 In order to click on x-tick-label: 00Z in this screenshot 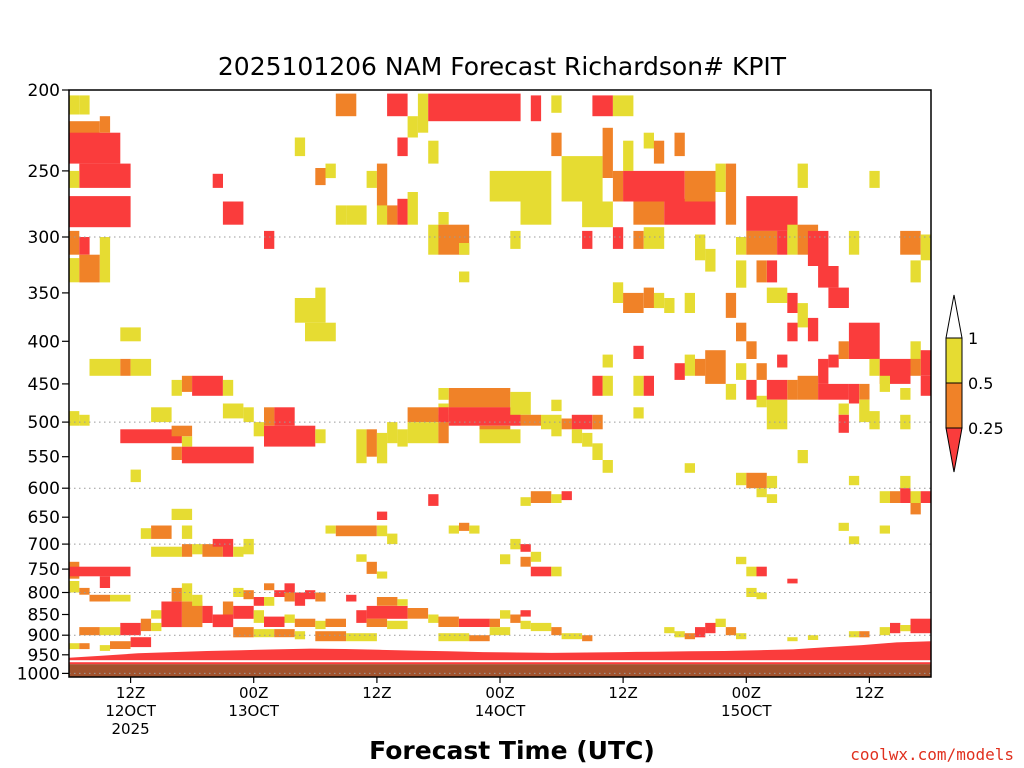, I will do `click(253, 693)`.